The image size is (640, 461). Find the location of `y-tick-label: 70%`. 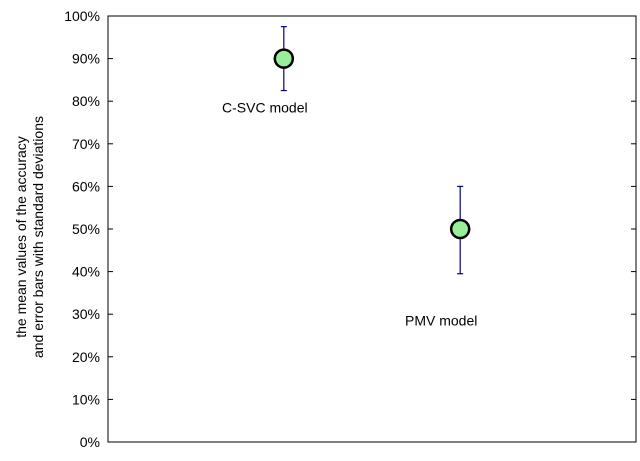

y-tick-label: 70% is located at coordinates (86, 144).